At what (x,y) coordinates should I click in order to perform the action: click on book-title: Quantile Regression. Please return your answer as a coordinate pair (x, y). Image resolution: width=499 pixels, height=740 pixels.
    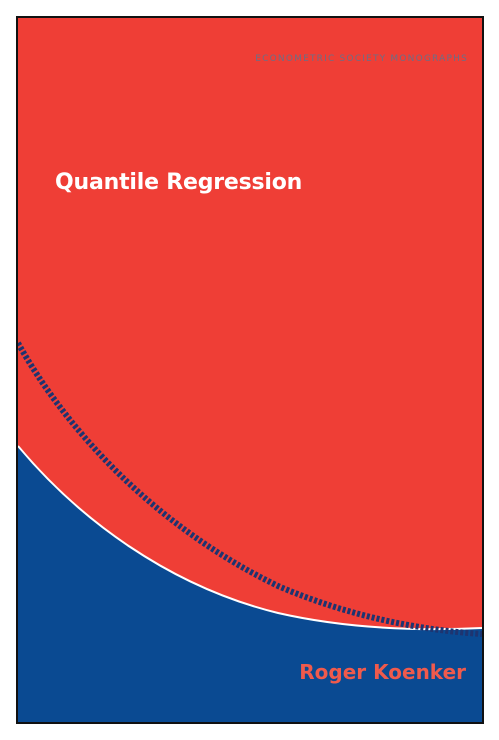
    Looking at the image, I should click on (179, 182).